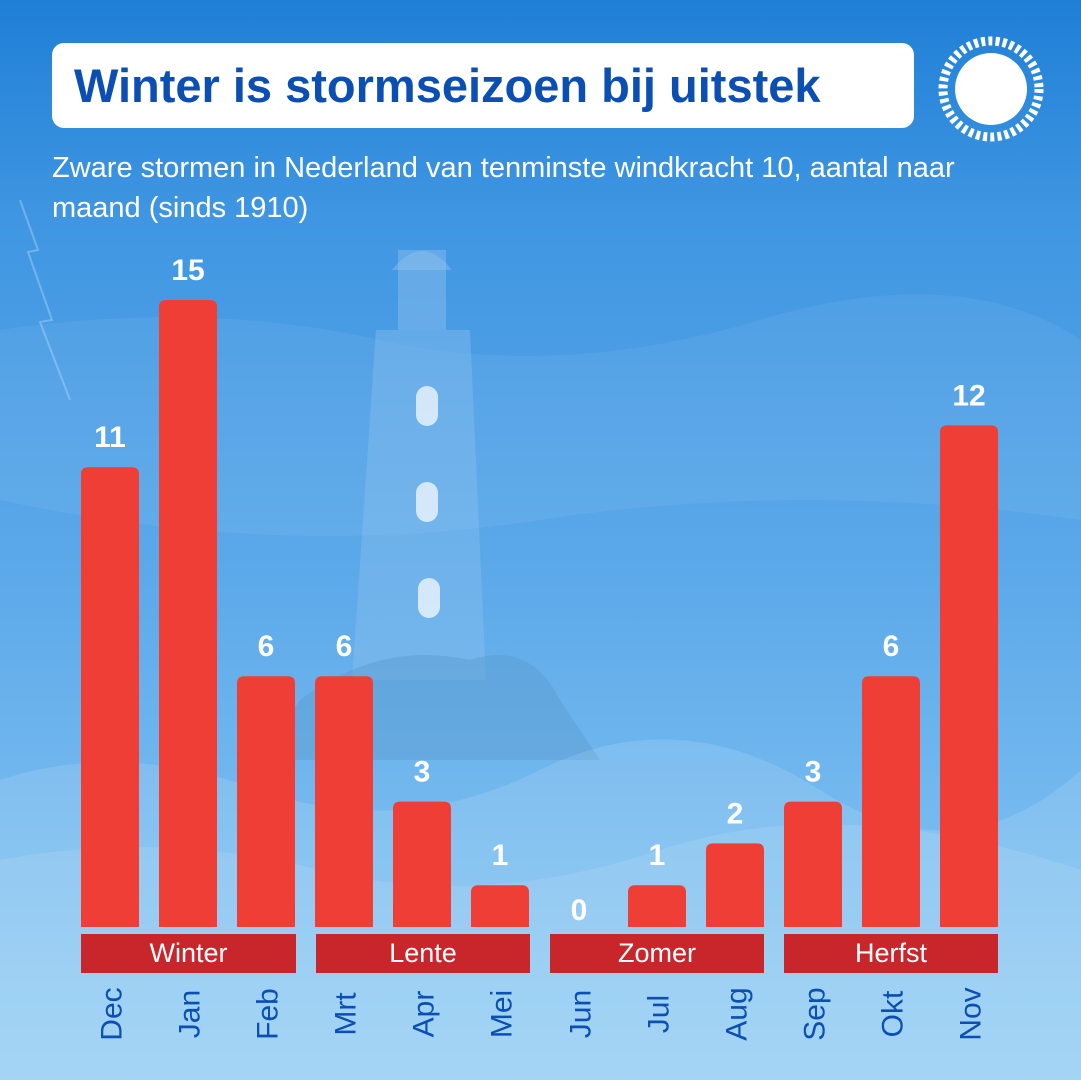  Describe the element at coordinates (500, 906) in the screenshot. I see `bar-mei` at that location.